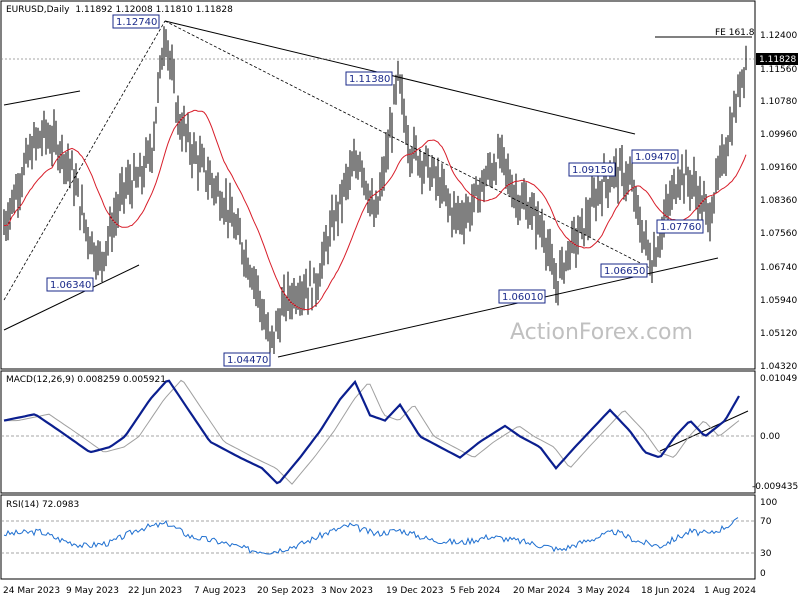  Describe the element at coordinates (730, 591) in the screenshot. I see `x-tick: 1 Aug 2024` at that location.